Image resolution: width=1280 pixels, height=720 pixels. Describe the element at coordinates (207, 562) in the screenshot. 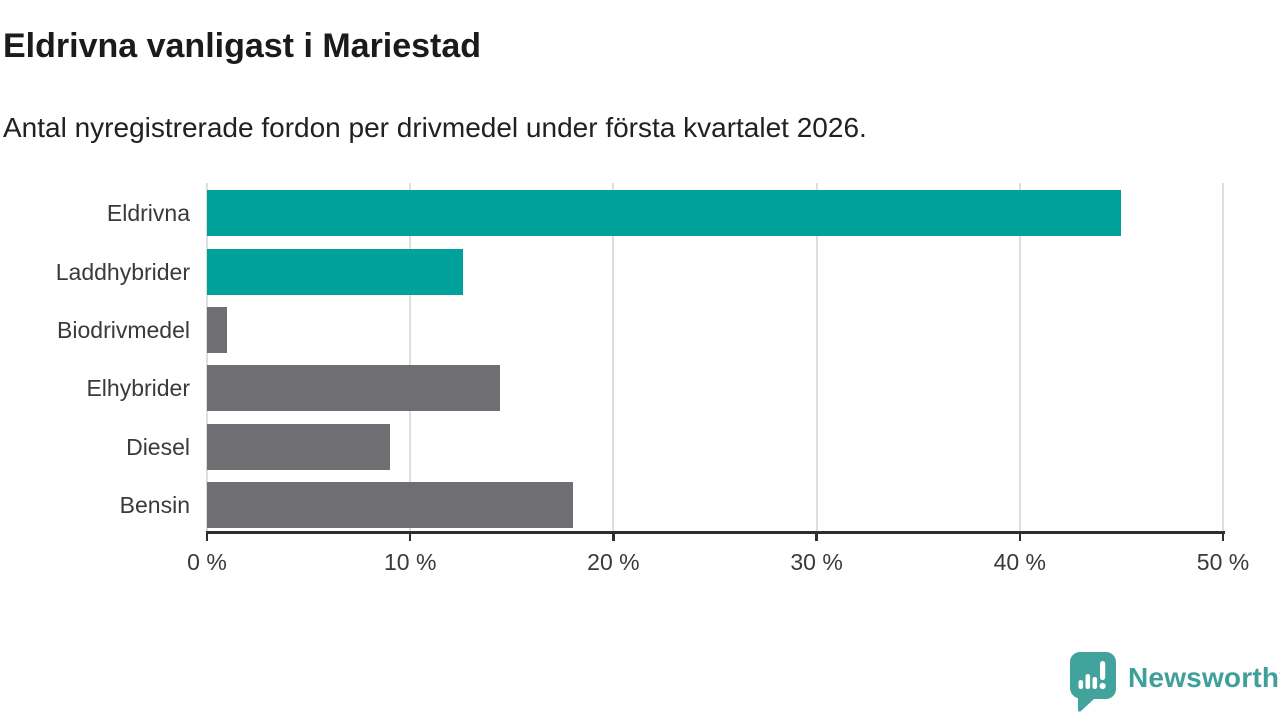

I see `x-tick-label: 0 %` at that location.